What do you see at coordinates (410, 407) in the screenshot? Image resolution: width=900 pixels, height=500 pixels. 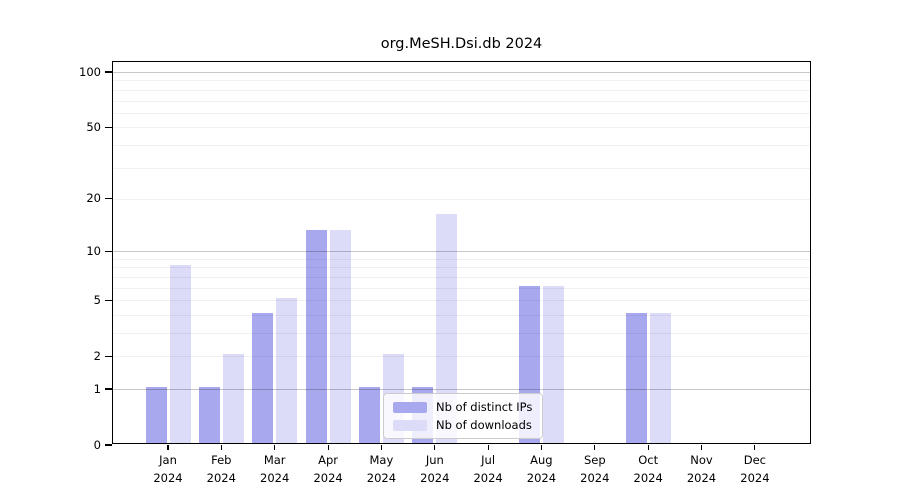 I see `legend-swatch-distinct-ips` at bounding box center [410, 407].